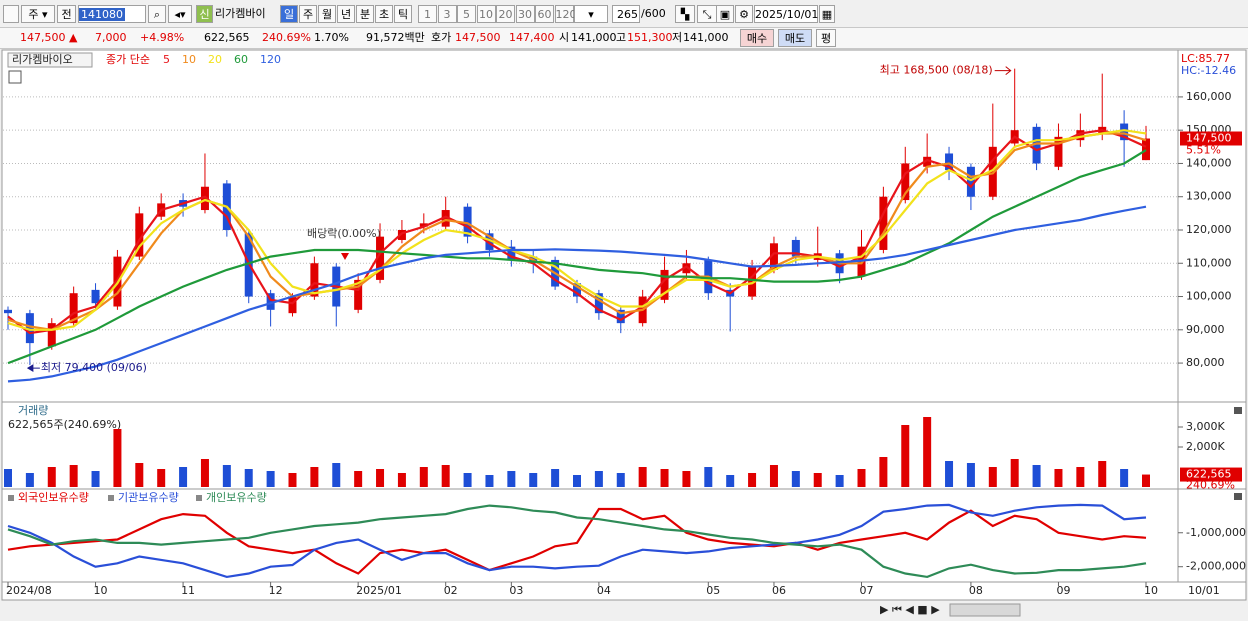  What do you see at coordinates (240, 13) in the screenshot?
I see `stock-name: 리가켐바이` at bounding box center [240, 13].